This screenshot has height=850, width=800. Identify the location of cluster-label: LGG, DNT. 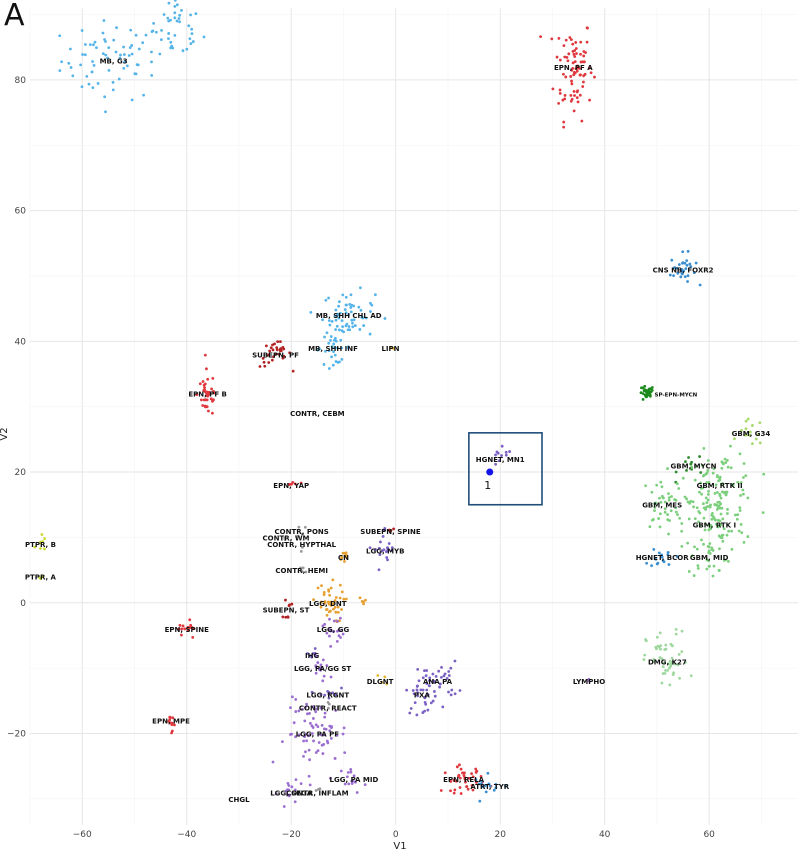
(328, 604).